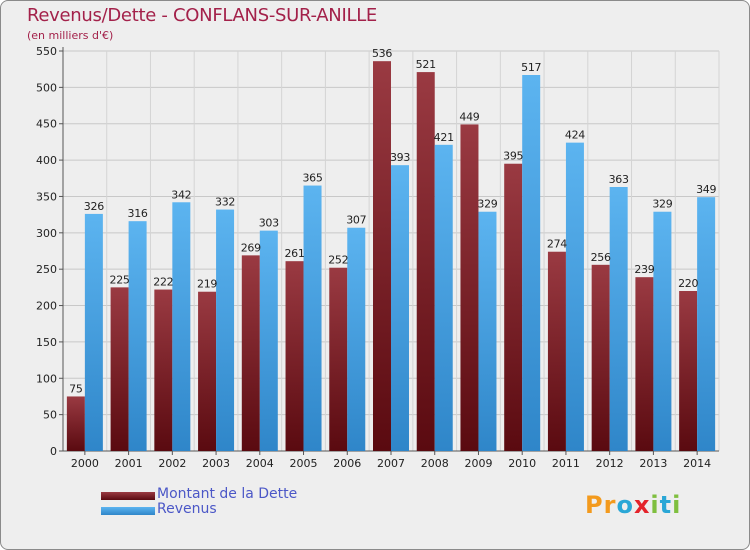 Image resolution: width=750 pixels, height=550 pixels. What do you see at coordinates (644, 269) in the screenshot?
I see `data-label-dette: 239` at bounding box center [644, 269].